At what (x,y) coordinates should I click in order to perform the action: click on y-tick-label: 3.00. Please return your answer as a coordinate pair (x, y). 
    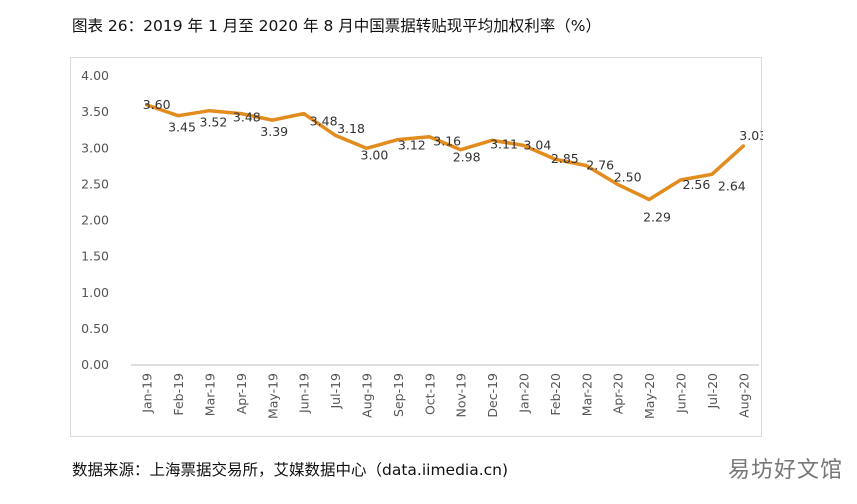
    Looking at the image, I should click on (95, 147).